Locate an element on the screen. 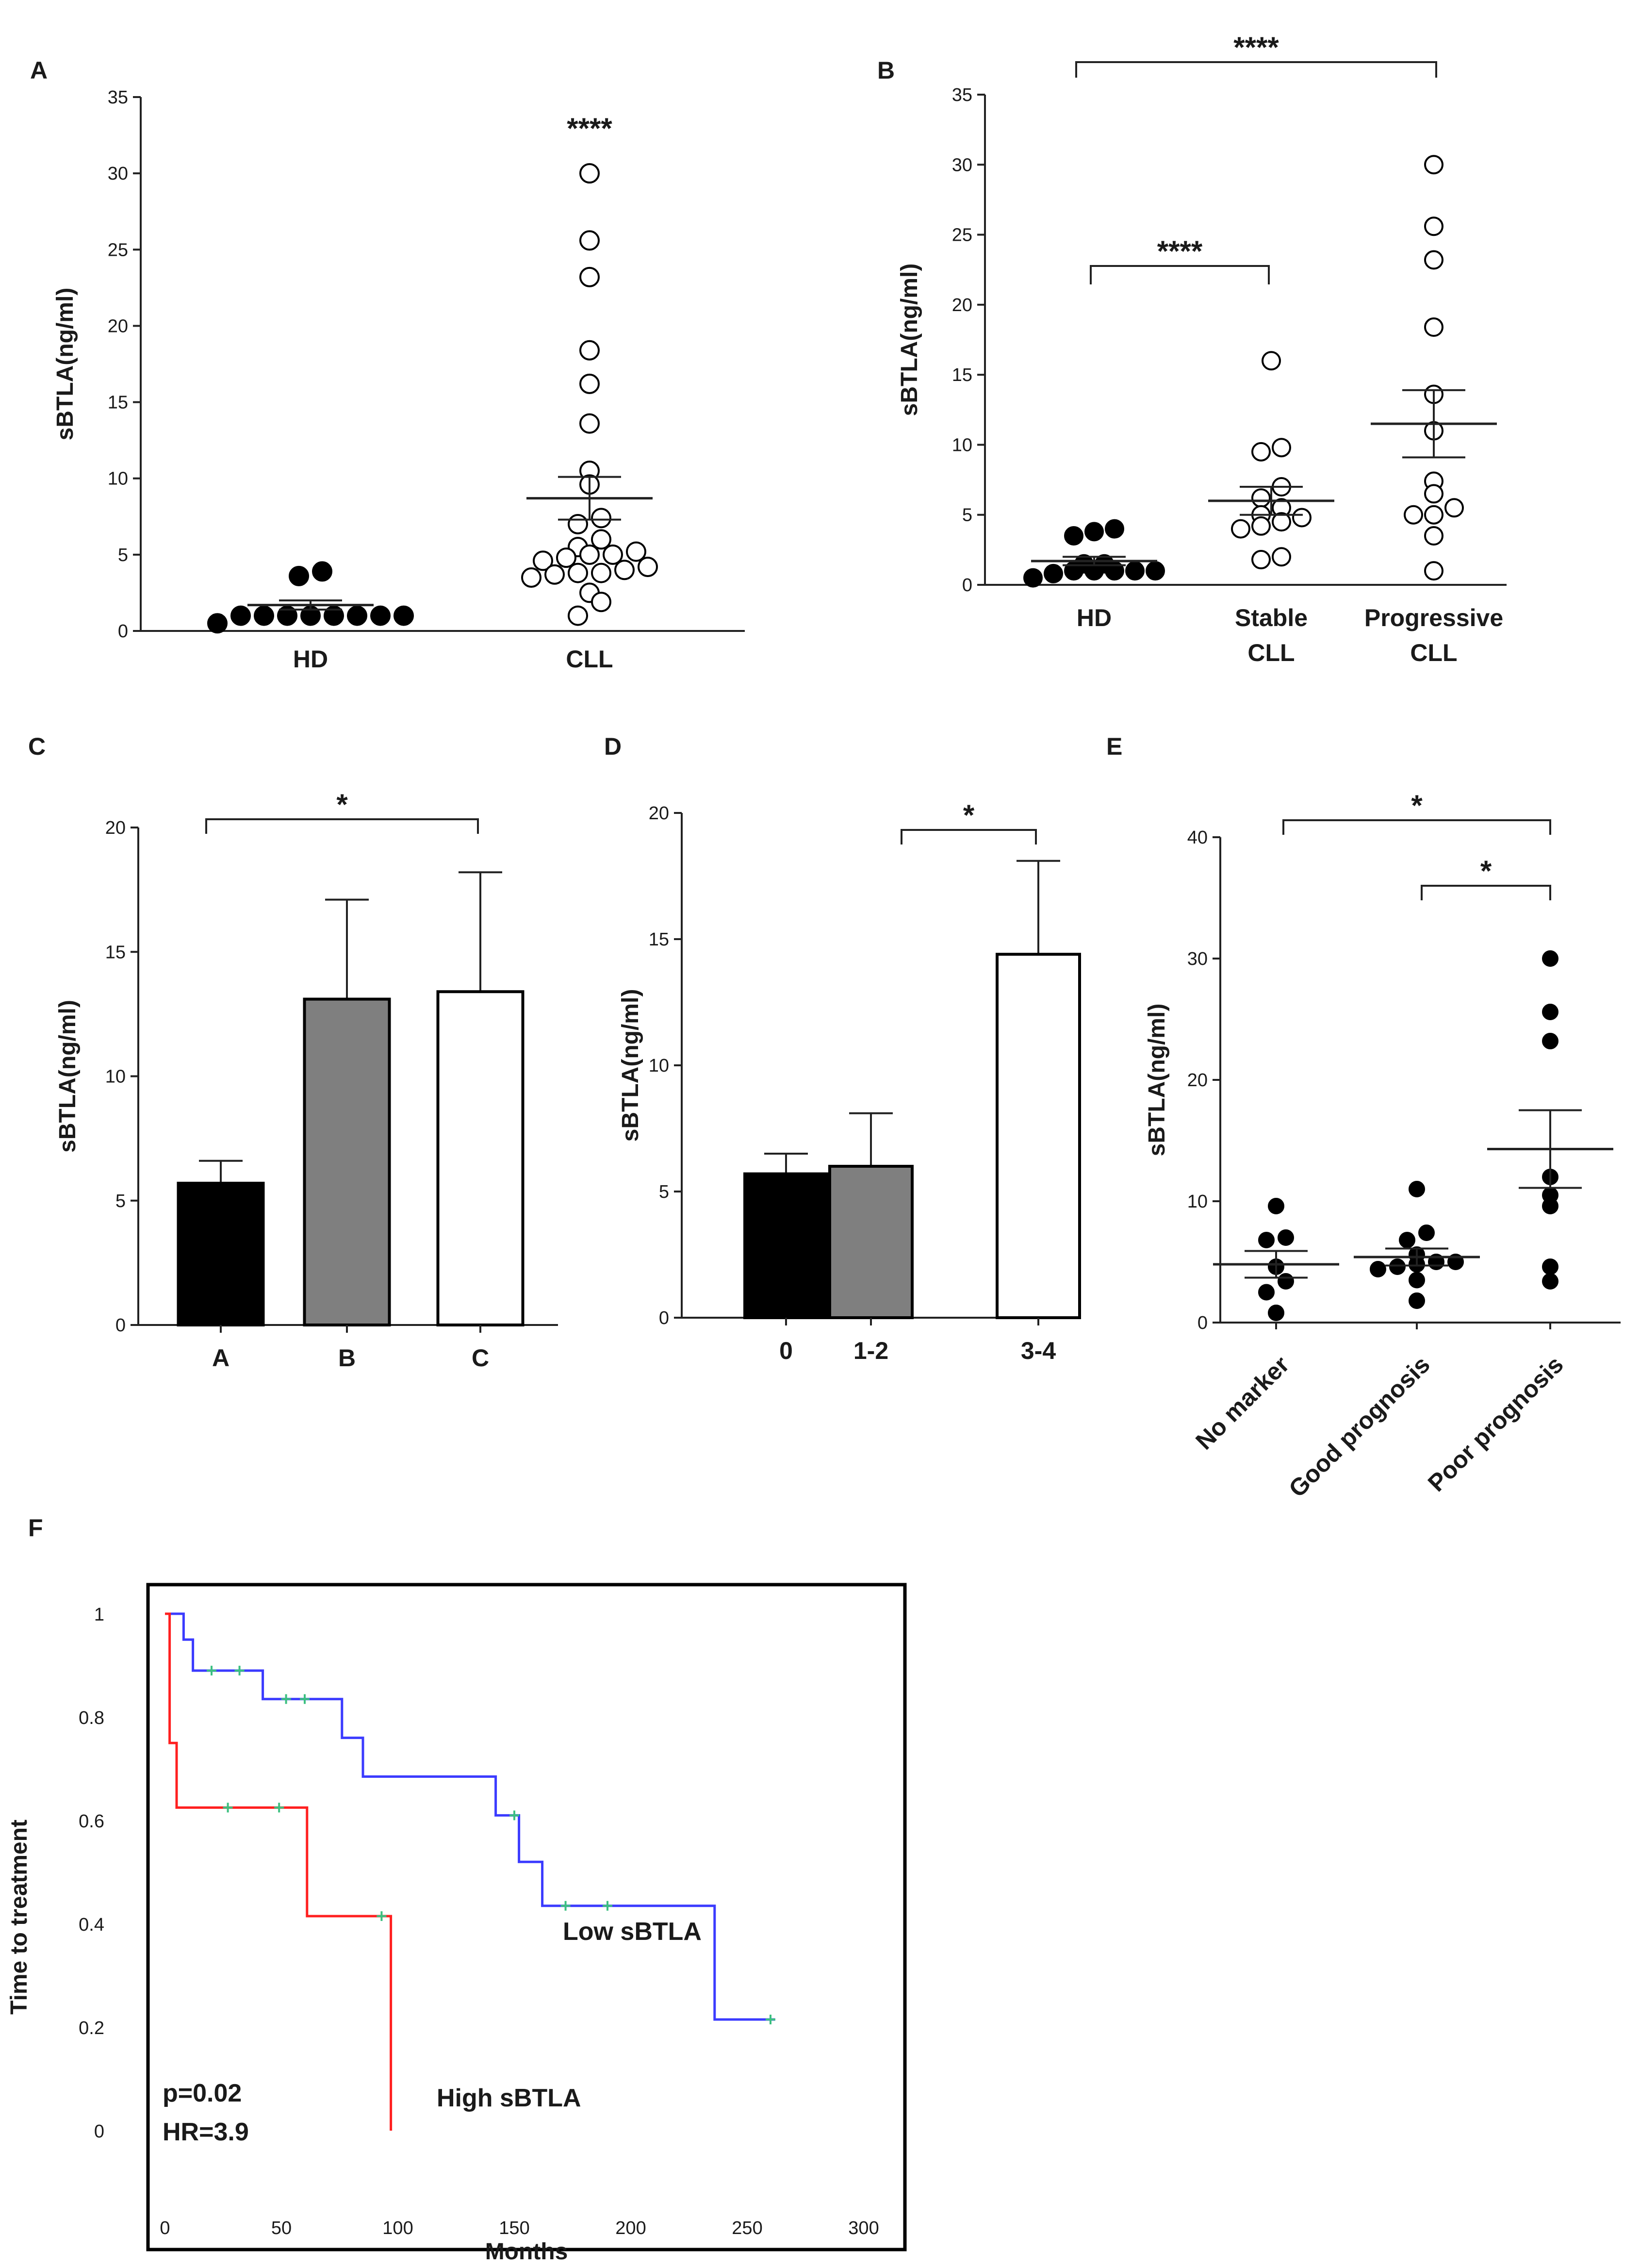  x-axis-label-F: Months is located at coordinates (526, 2252).